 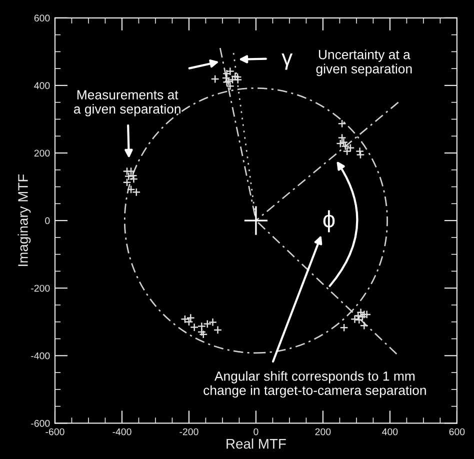 What do you see at coordinates (42, 86) in the screenshot?
I see `y-tick-label: 400` at bounding box center [42, 86].